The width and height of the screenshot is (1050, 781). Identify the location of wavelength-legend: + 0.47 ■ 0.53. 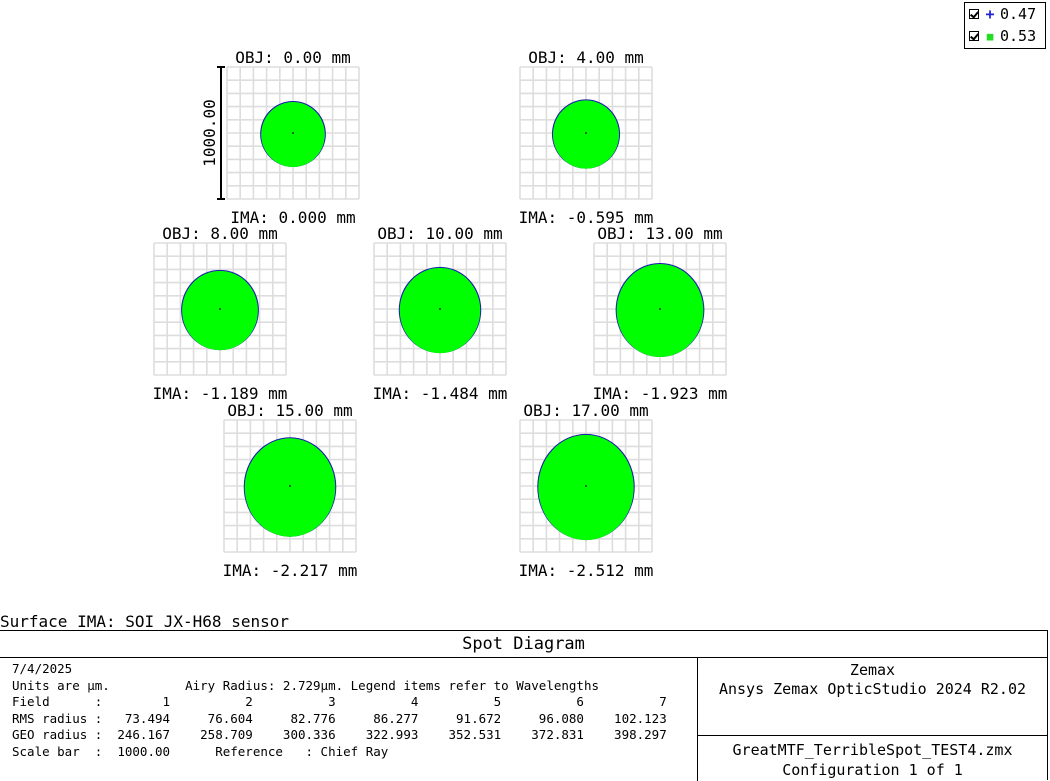
(1005, 25).